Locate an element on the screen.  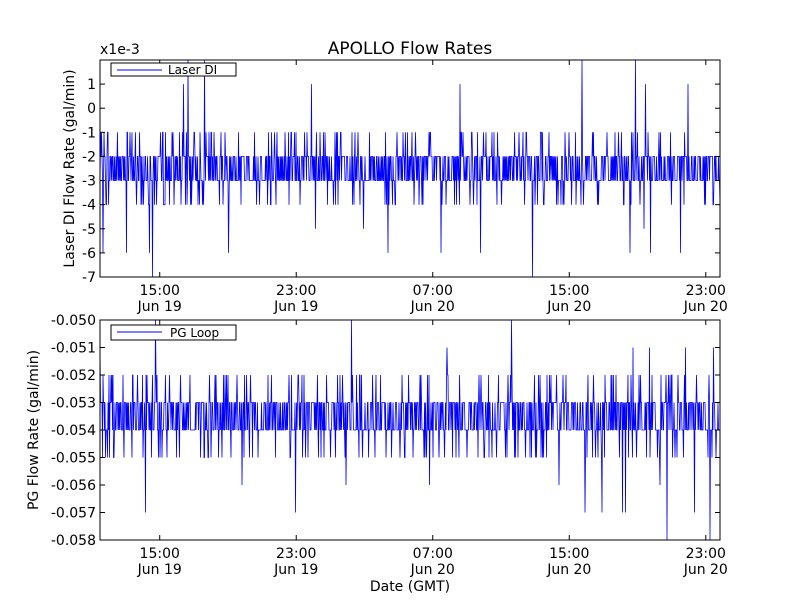
laser-di-legend: Laser DI is located at coordinates (173, 69).